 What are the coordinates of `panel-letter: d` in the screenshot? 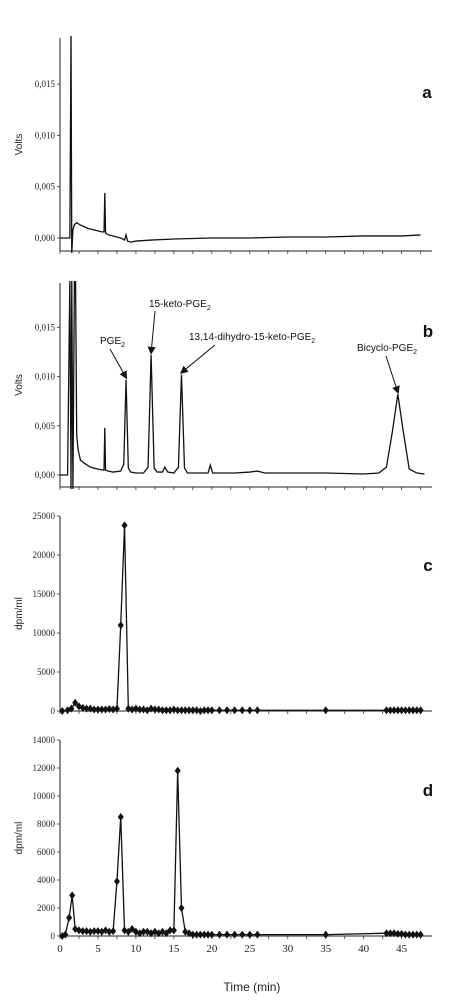 It's located at (428, 790).